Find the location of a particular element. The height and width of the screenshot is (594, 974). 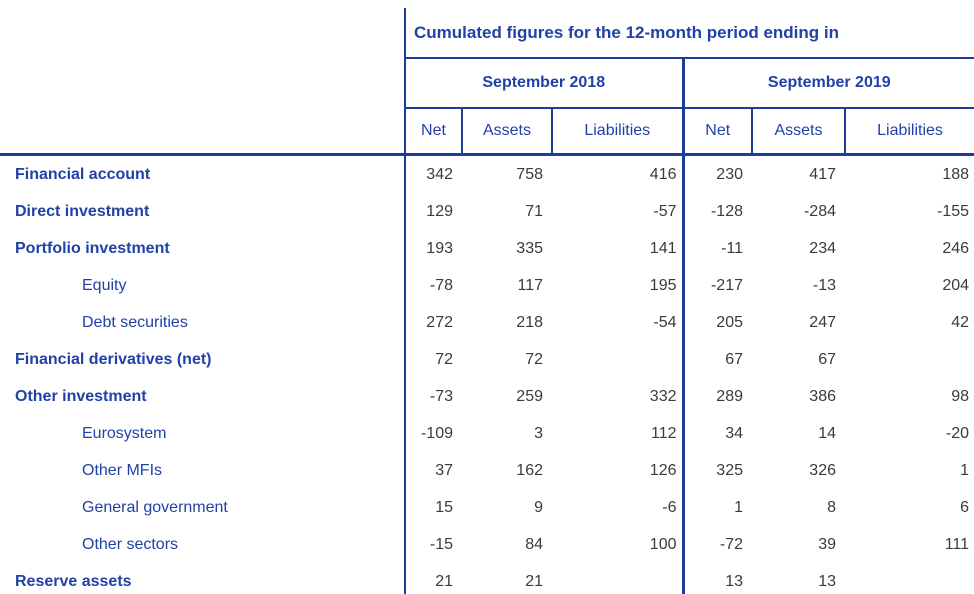

row-label: Debt securities is located at coordinates (135, 322).